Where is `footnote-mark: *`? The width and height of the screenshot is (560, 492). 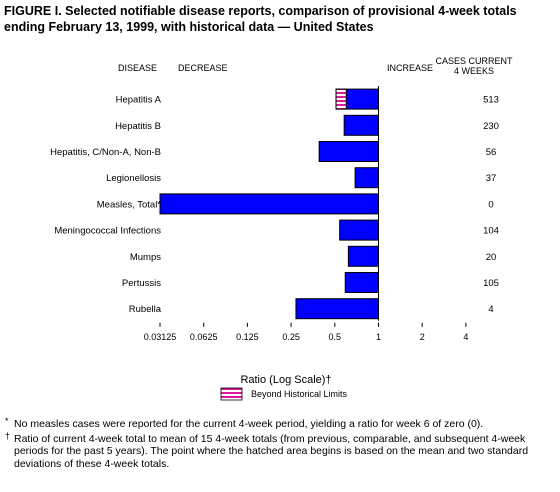
footnote-mark: * is located at coordinates (7, 421).